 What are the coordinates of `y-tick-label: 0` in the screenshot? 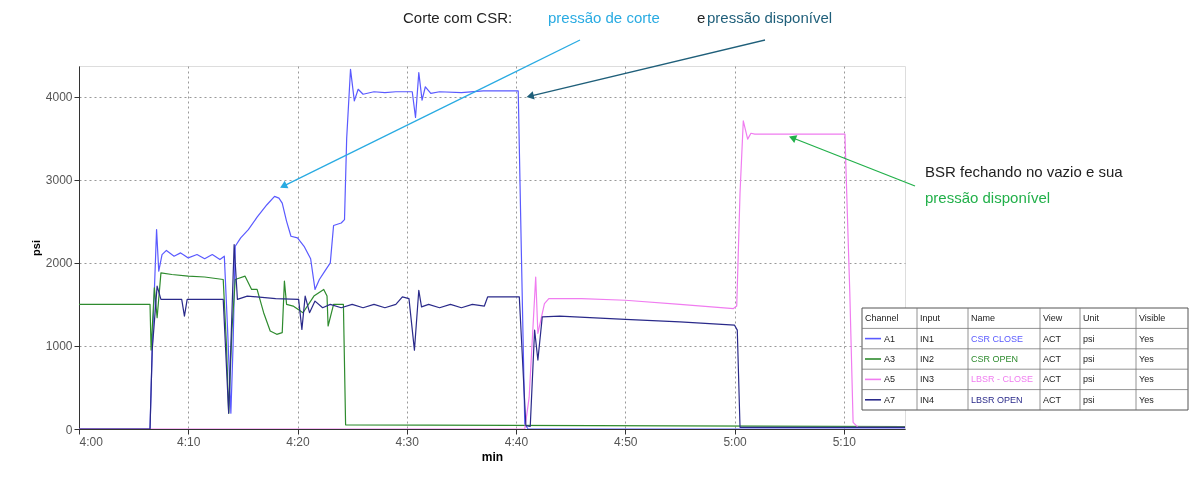 It's located at (69, 429).